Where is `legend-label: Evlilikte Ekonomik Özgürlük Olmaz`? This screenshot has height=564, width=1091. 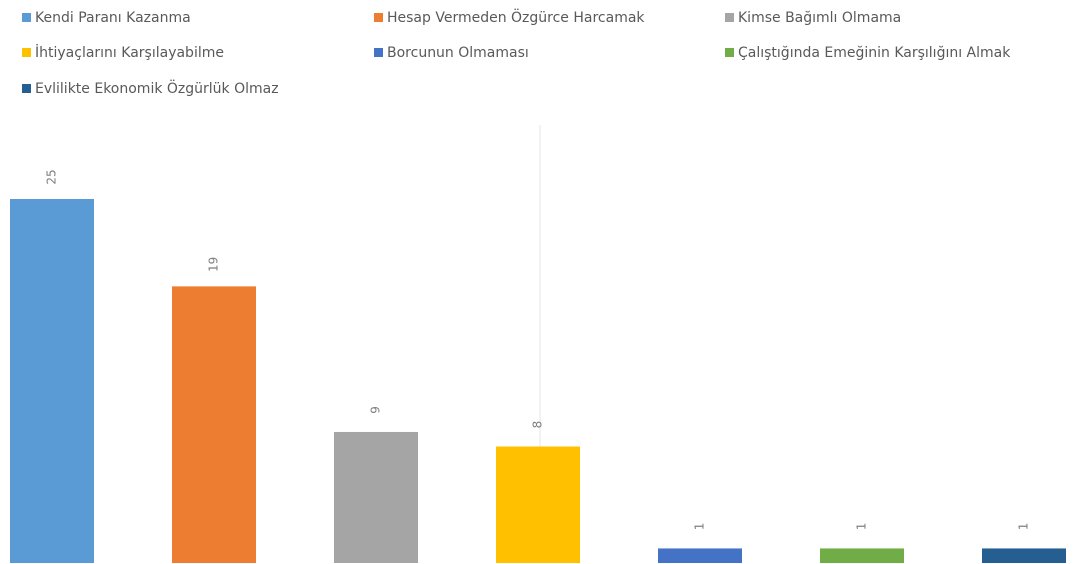 legend-label: Evlilikte Ekonomik Özgürlük Olmaz is located at coordinates (157, 88).